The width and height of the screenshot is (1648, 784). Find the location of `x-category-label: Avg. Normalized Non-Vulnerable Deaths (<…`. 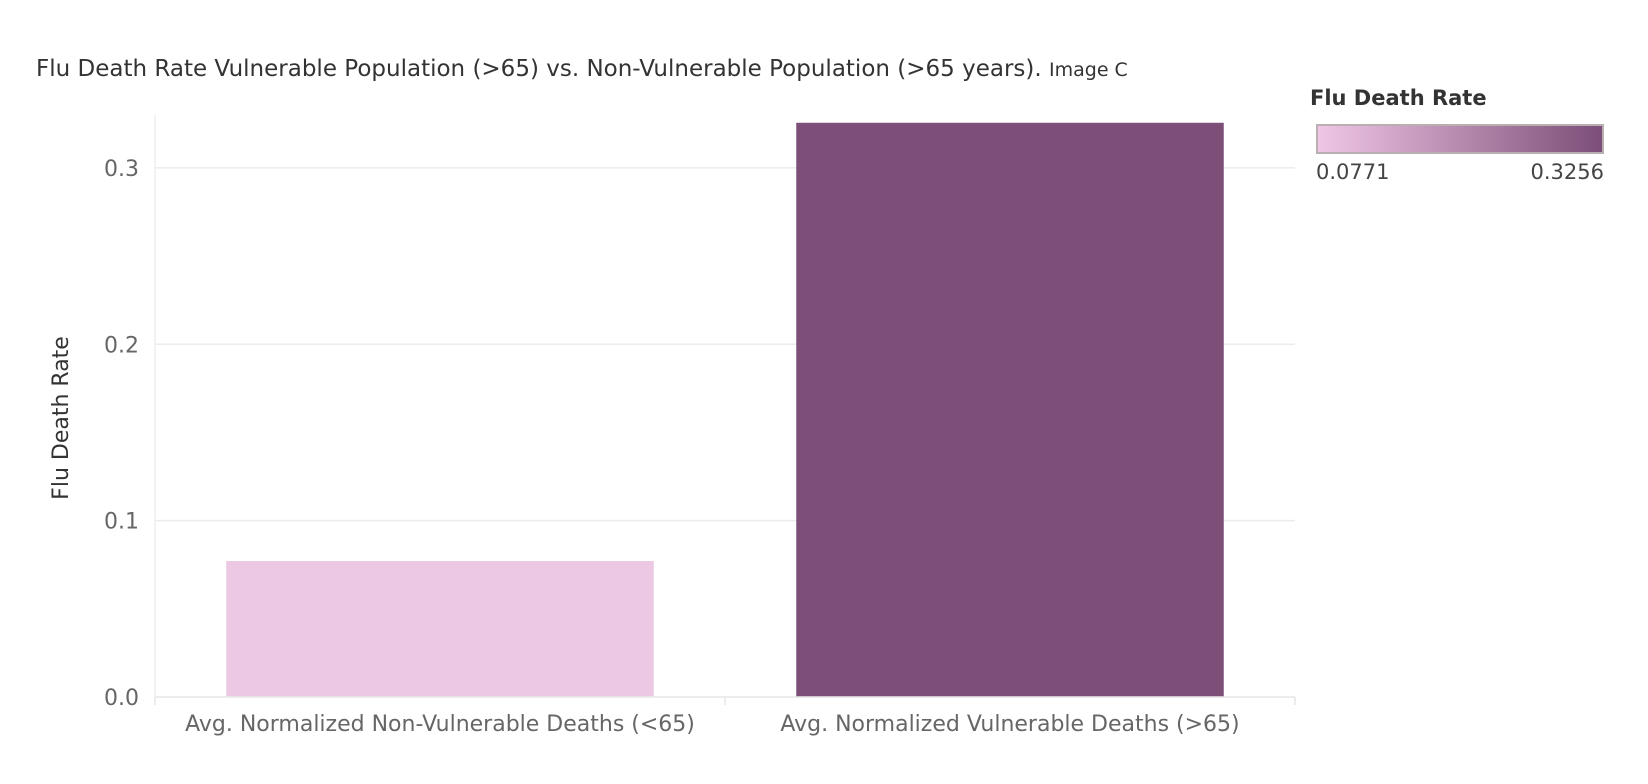

x-category-label: Avg. Normalized Non-Vulnerable Deaths (<… is located at coordinates (440, 724).